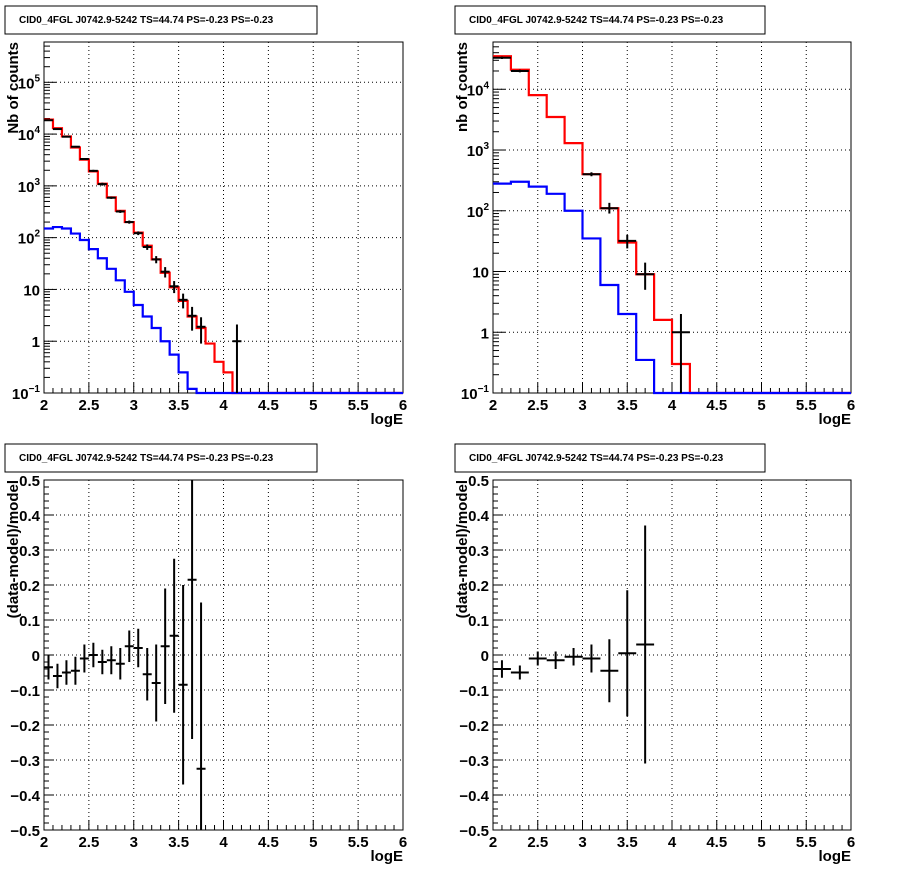 This screenshot has height=875, width=898. I want to click on y-tick-label: −0.3, so click(474, 761).